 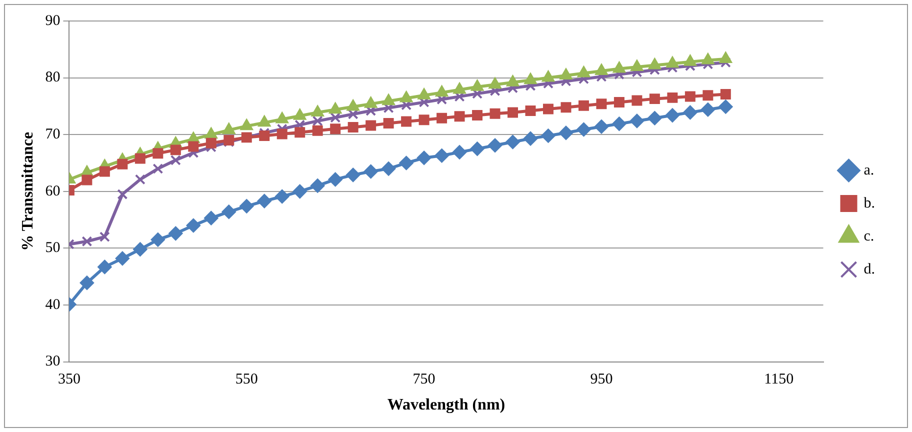 I want to click on x-tick-label: 550, so click(x=246, y=380).